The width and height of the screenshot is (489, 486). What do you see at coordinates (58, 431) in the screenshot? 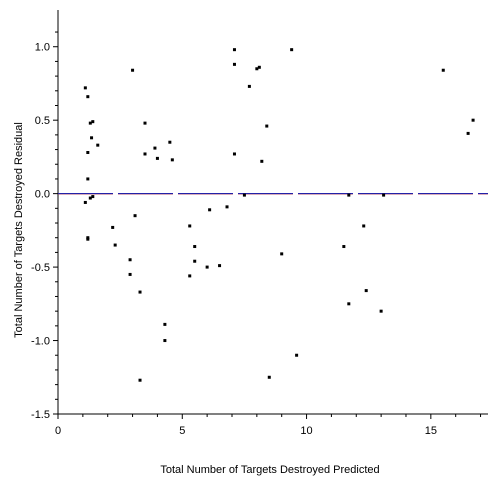
I see `x-tick-label: 0` at bounding box center [58, 431].